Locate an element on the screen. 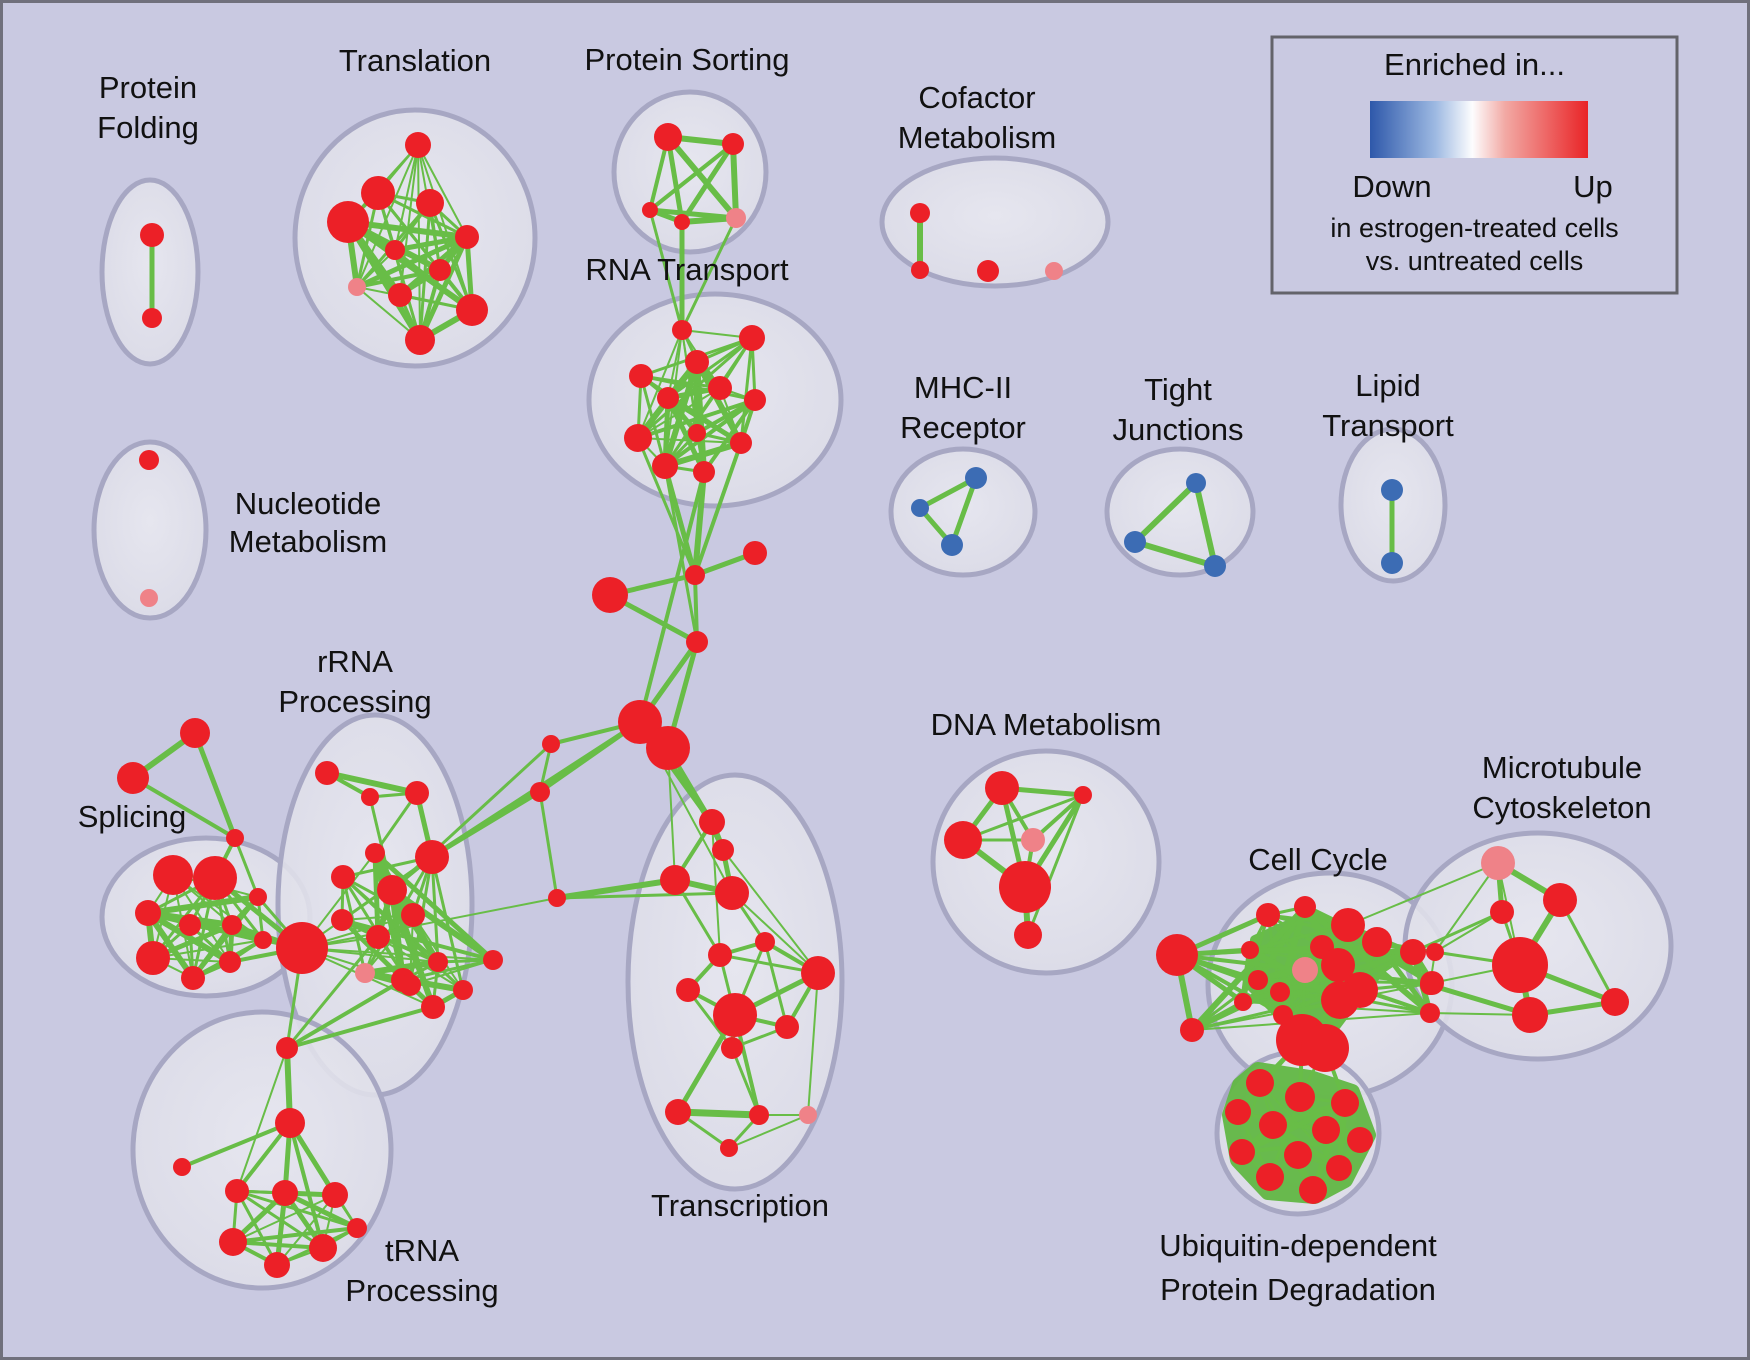 The width and height of the screenshot is (1750, 1360). cluster-label-cofactor-line1: Cofactor is located at coordinates (976, 97).